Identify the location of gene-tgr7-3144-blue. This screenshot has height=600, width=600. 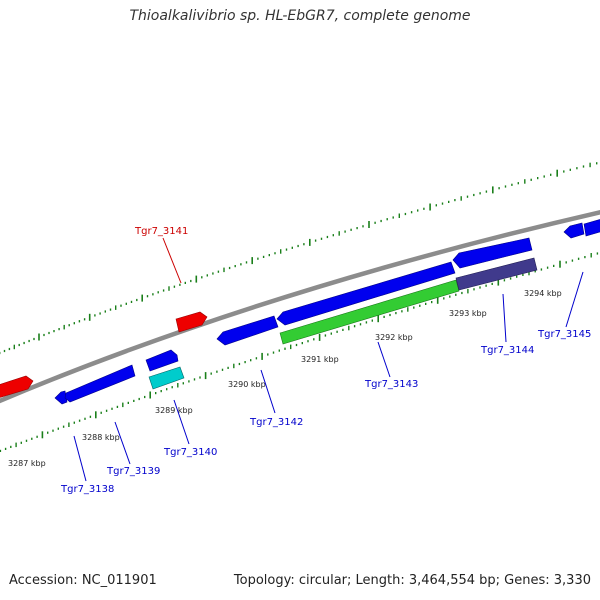
(492, 253).